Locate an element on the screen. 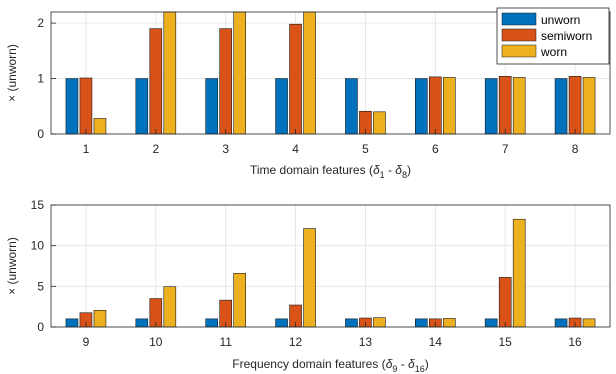 This screenshot has height=374, width=616. legend-label-worn: worn is located at coordinates (553, 52).